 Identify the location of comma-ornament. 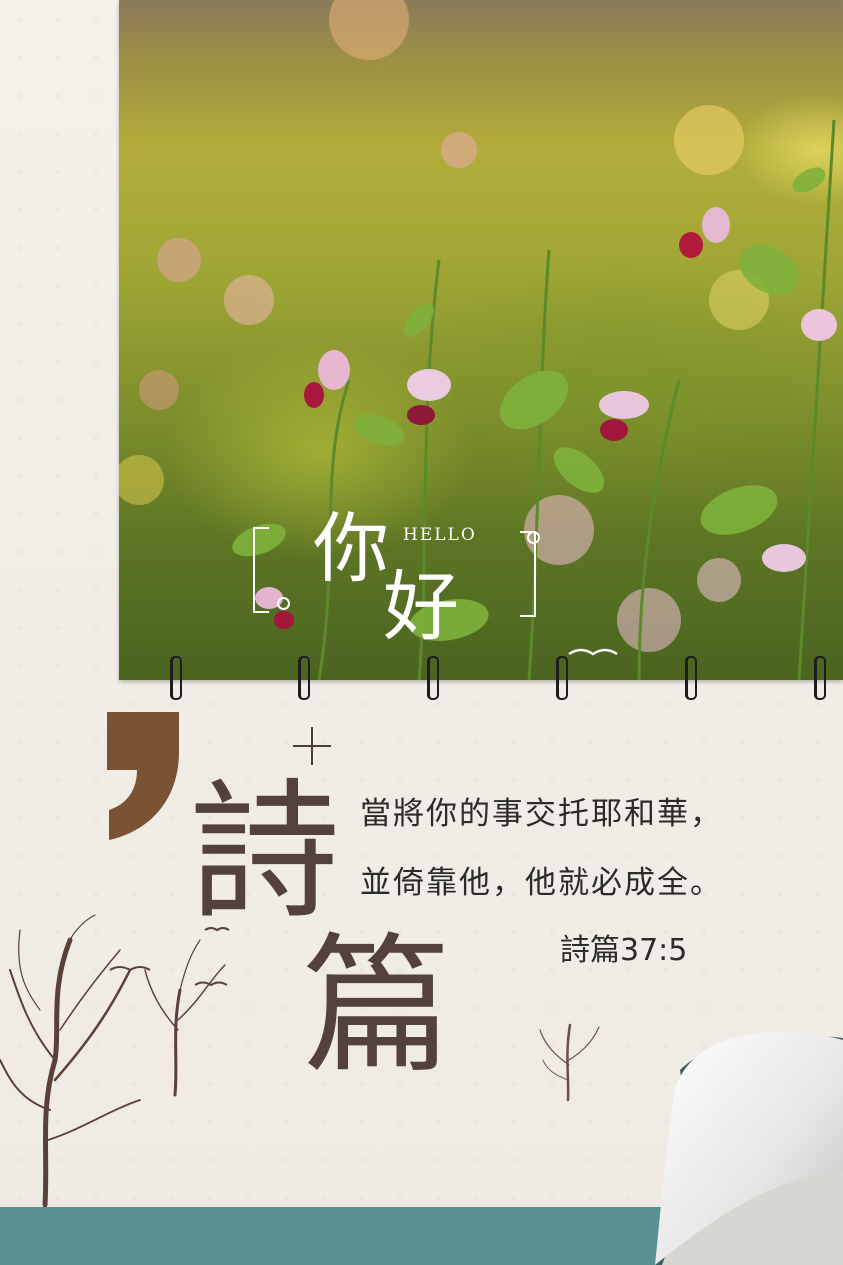
(143, 776).